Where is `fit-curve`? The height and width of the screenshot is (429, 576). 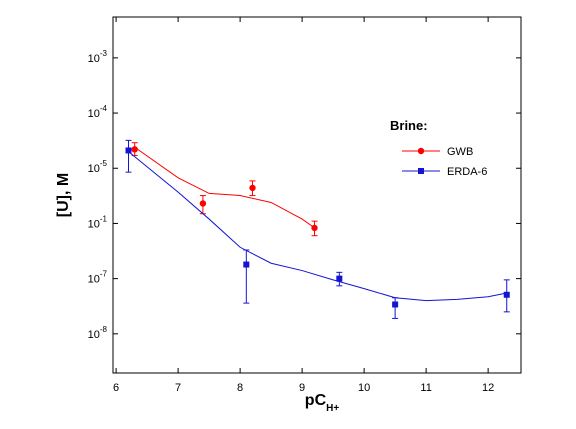
fit-curve is located at coordinates (224, 187).